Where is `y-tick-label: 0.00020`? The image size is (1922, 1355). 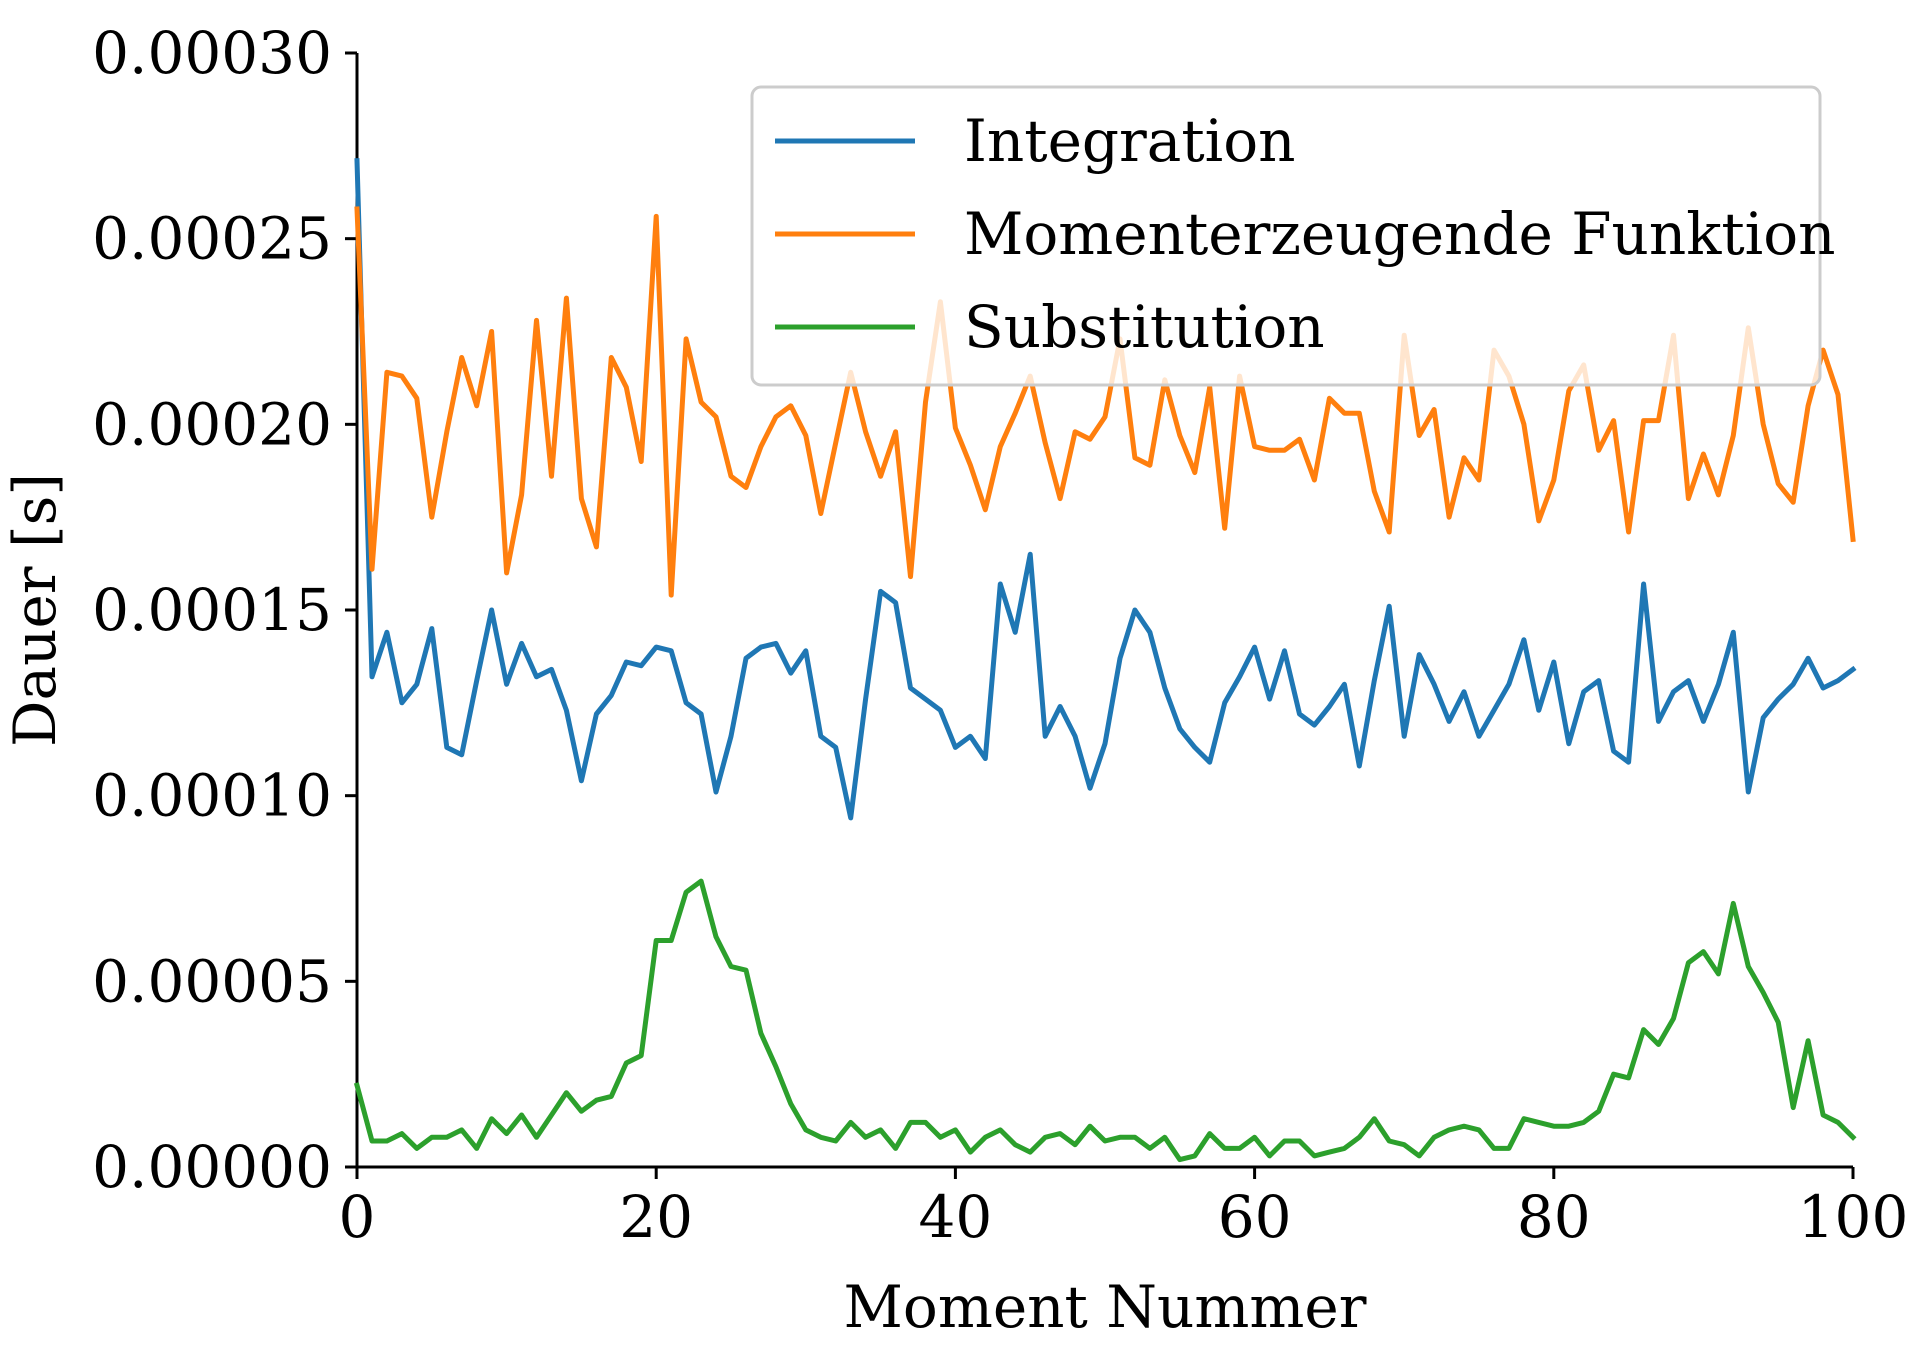 y-tick-label: 0.00020 is located at coordinates (212, 424).